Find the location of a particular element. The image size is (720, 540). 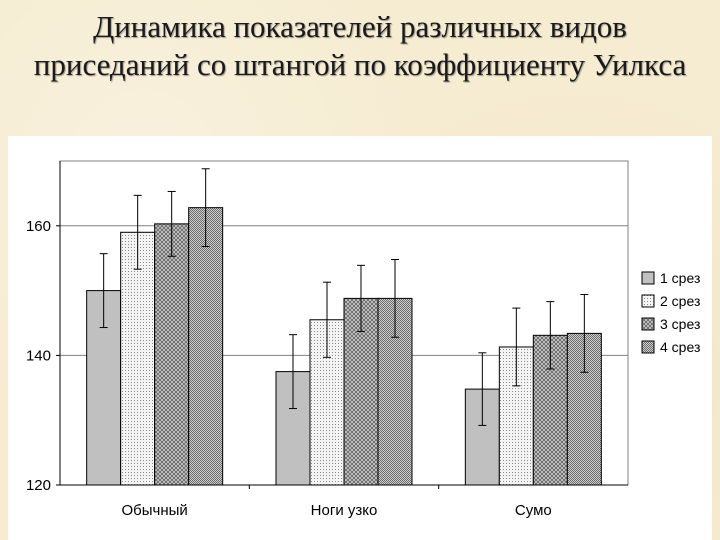

y-tick-label: 120 is located at coordinates (38, 485).